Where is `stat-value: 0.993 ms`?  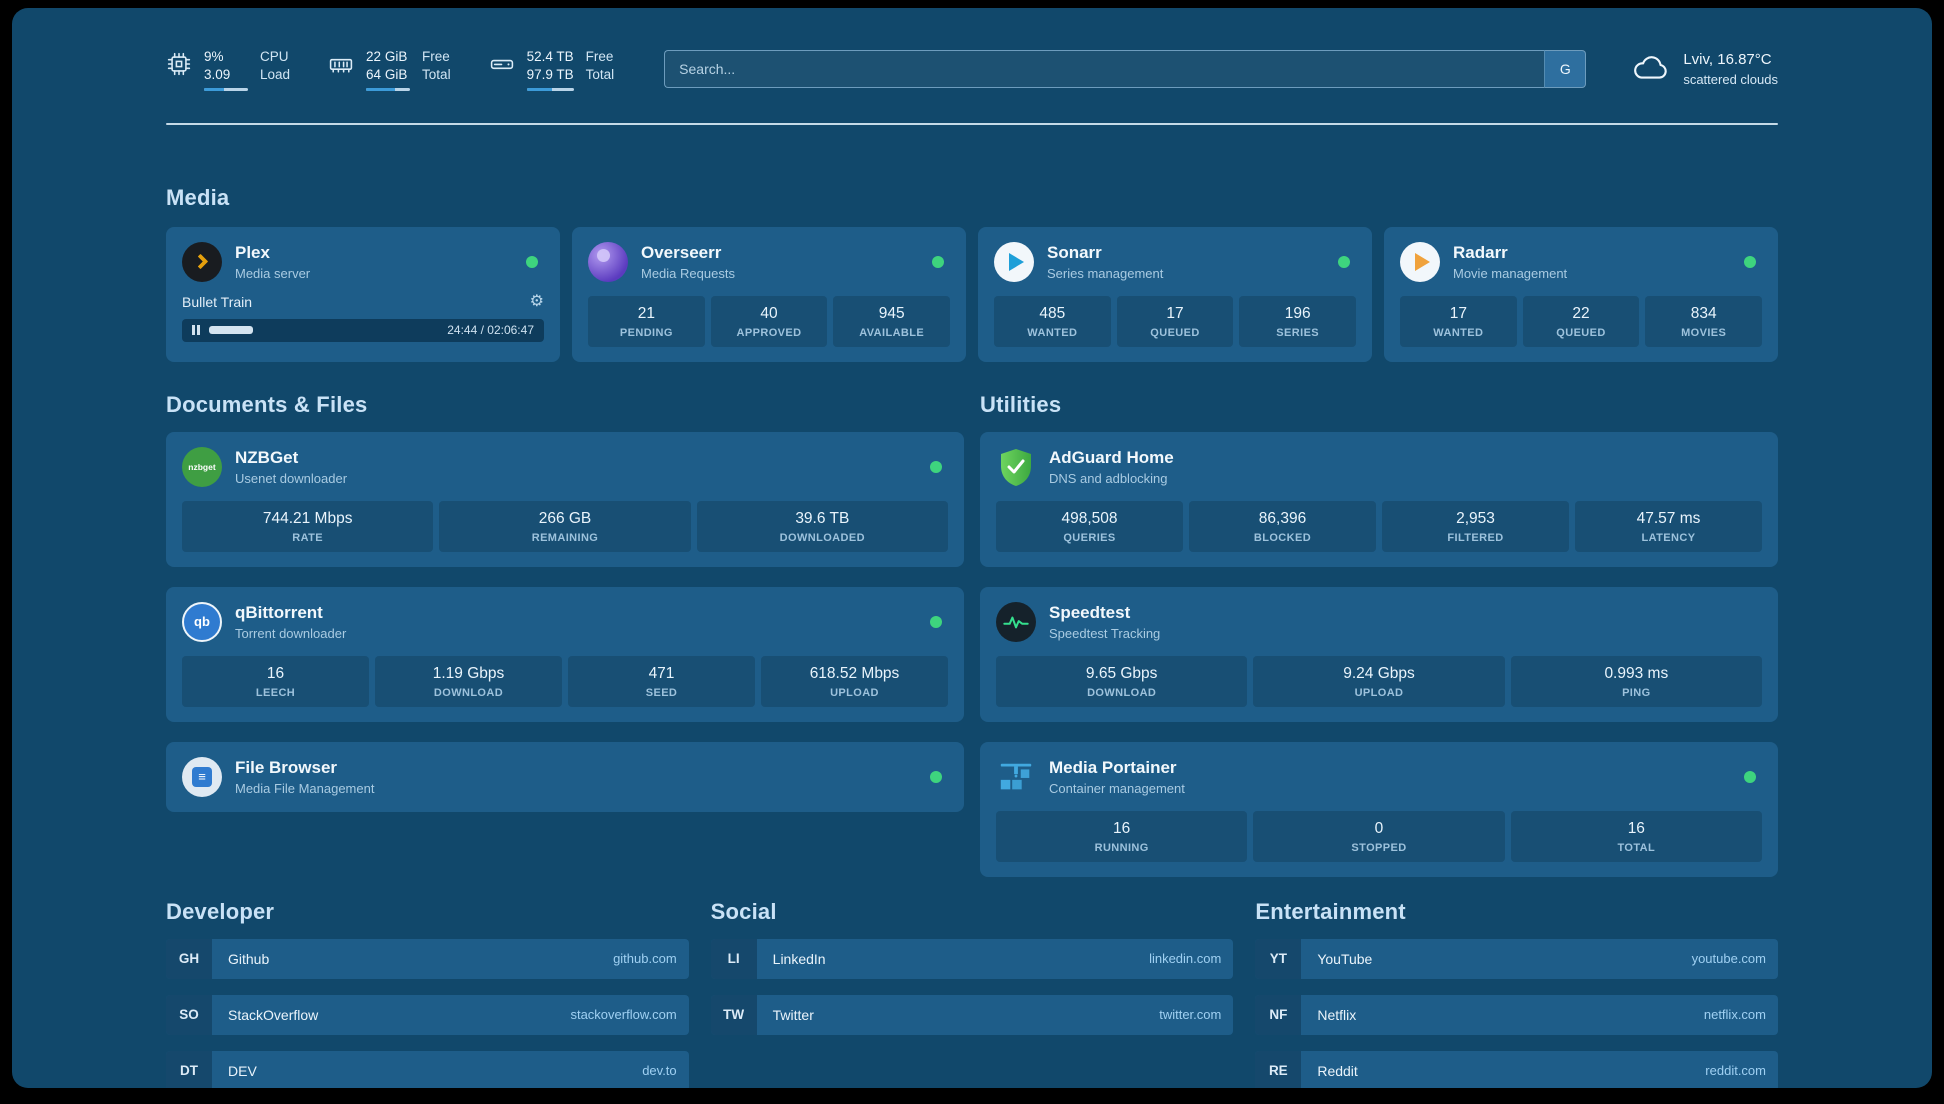 stat-value: 0.993 ms is located at coordinates (1636, 673).